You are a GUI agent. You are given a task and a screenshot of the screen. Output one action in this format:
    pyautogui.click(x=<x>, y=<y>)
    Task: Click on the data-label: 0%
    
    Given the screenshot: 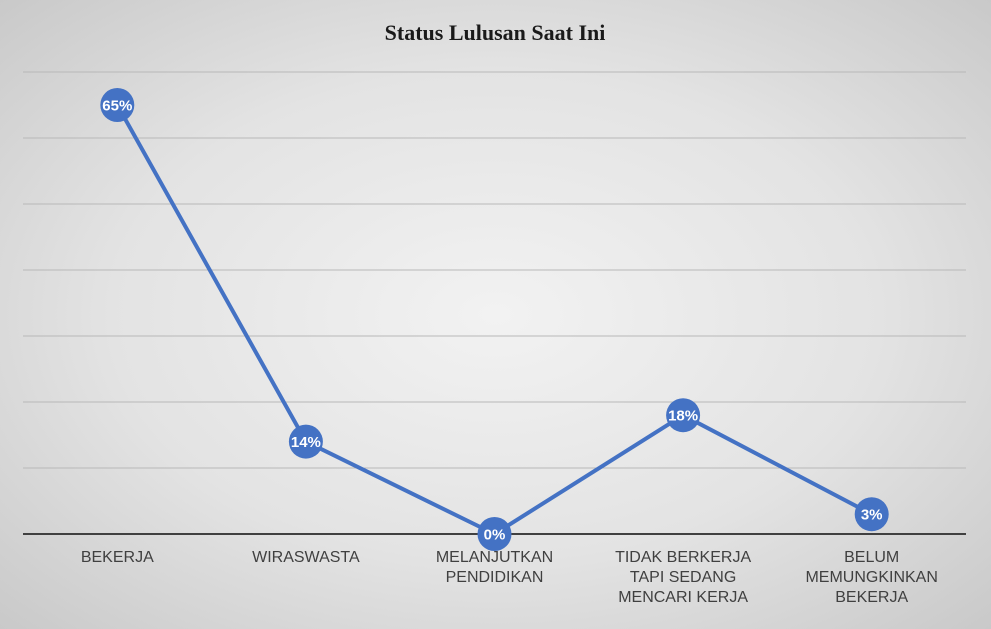 What is the action you would take?
    pyautogui.click(x=495, y=535)
    